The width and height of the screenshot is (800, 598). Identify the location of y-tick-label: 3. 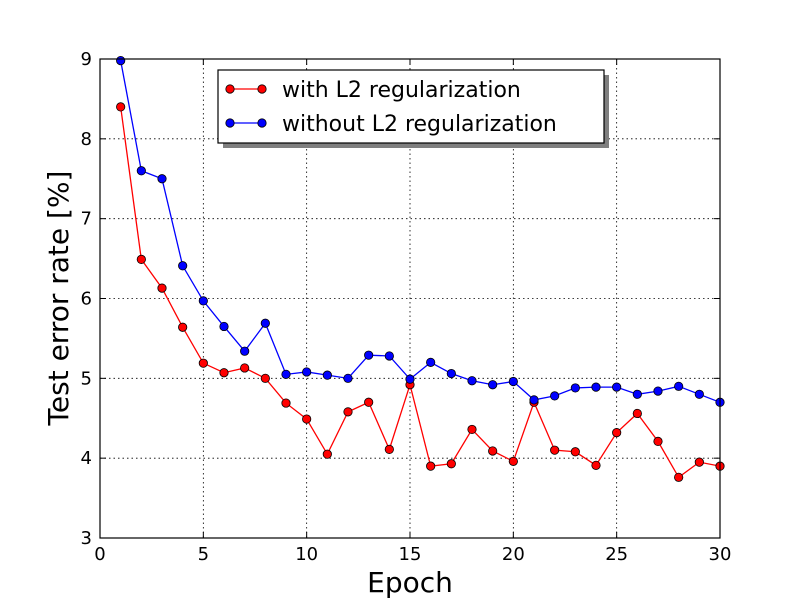
(86, 538).